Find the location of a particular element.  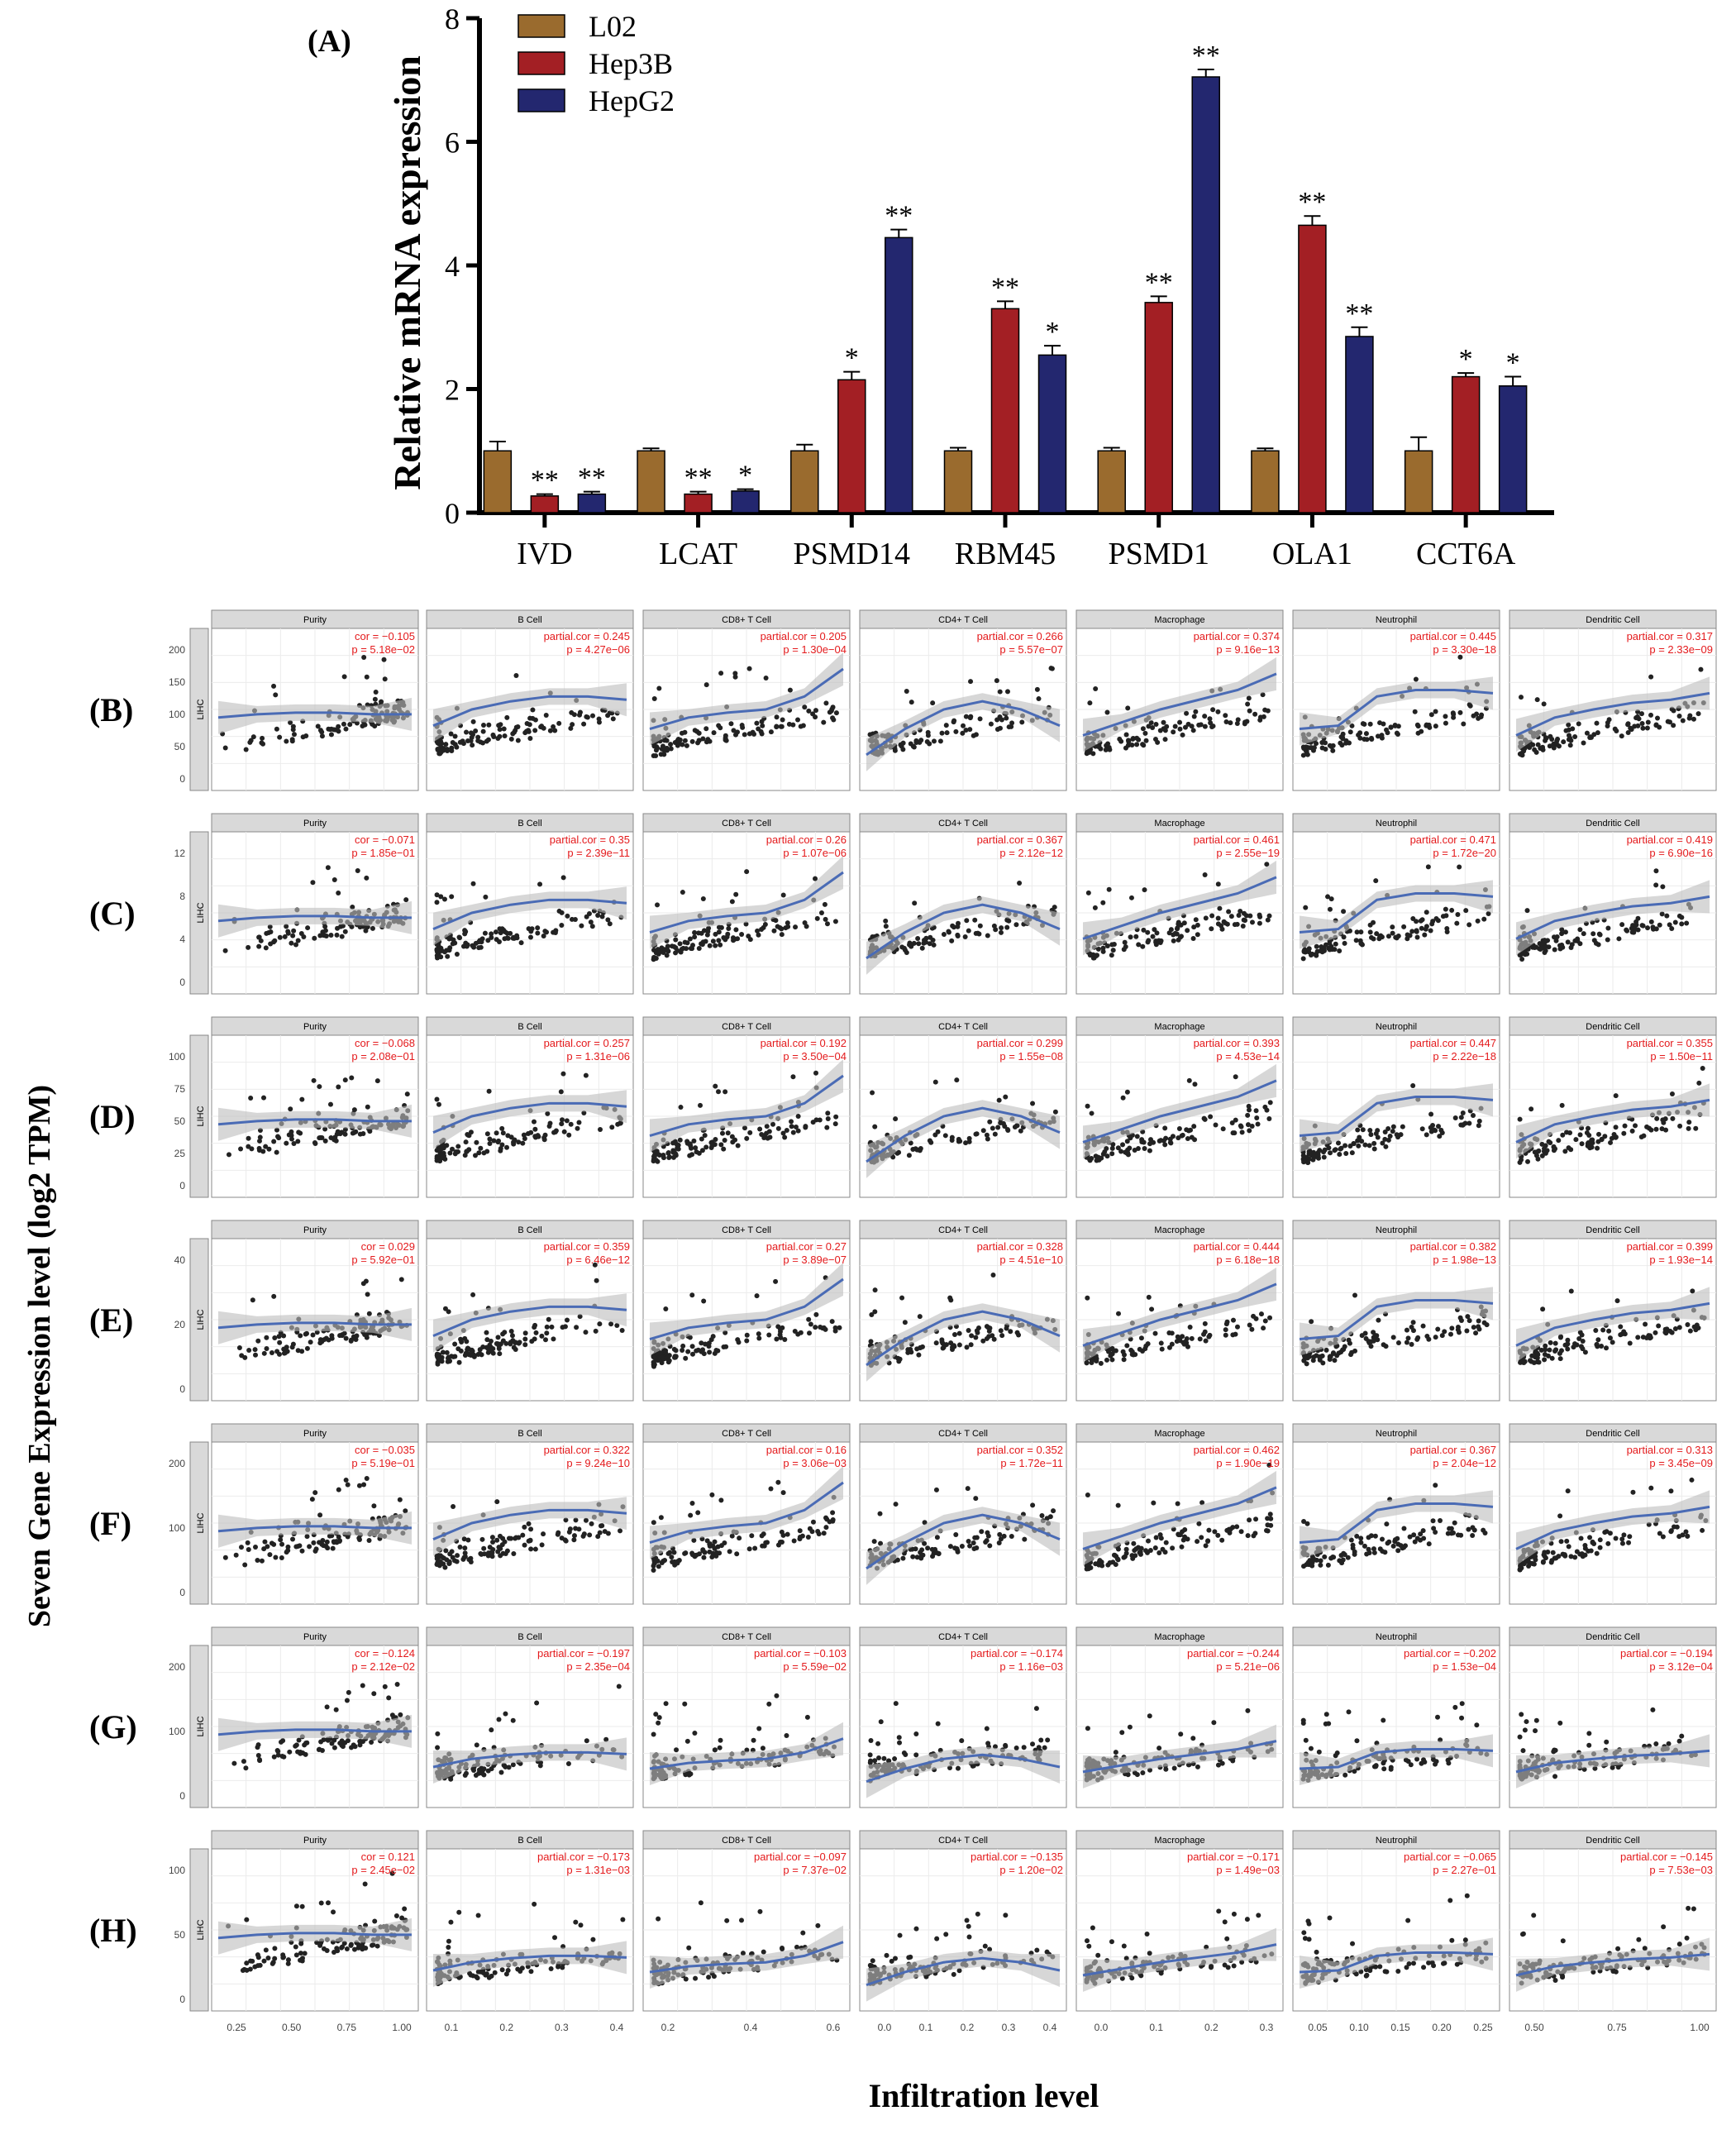

correlation-label: partial.cor = 0.245 is located at coordinates (587, 636).